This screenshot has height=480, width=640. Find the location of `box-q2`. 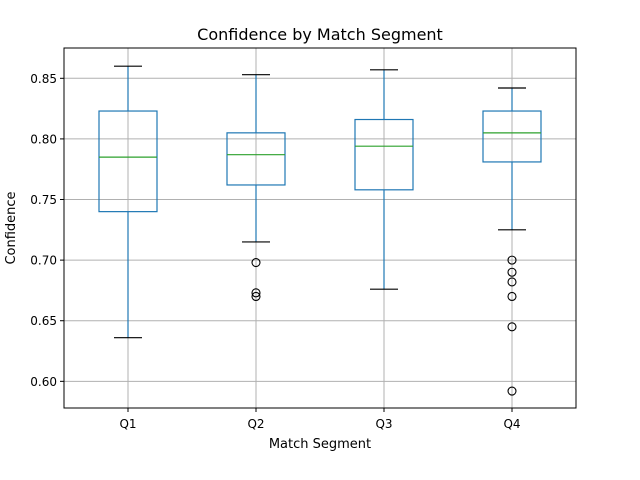

box-q2 is located at coordinates (256, 188).